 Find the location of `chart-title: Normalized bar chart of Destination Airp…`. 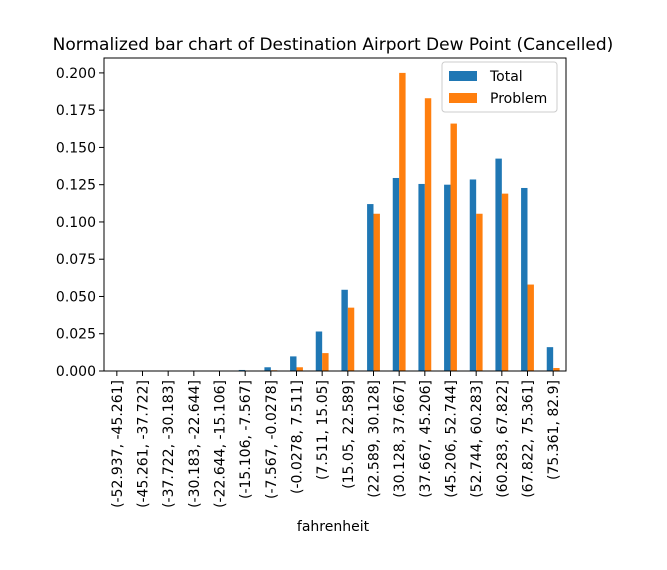

chart-title: Normalized bar chart of Destination Airp… is located at coordinates (333, 45).